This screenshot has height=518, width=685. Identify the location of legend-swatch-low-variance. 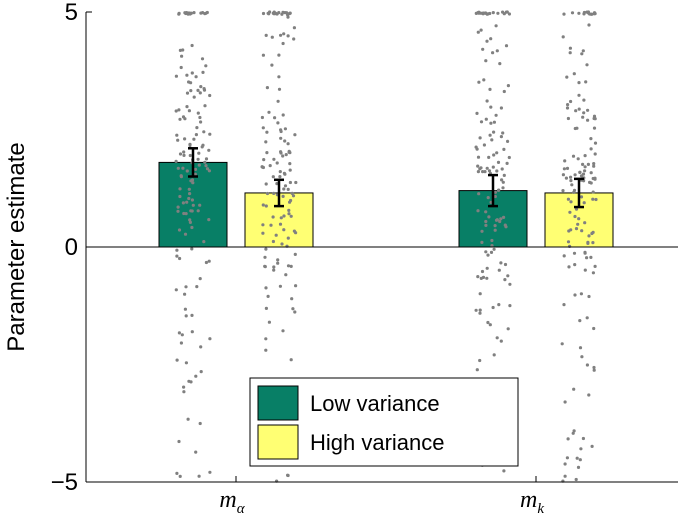
(278, 403).